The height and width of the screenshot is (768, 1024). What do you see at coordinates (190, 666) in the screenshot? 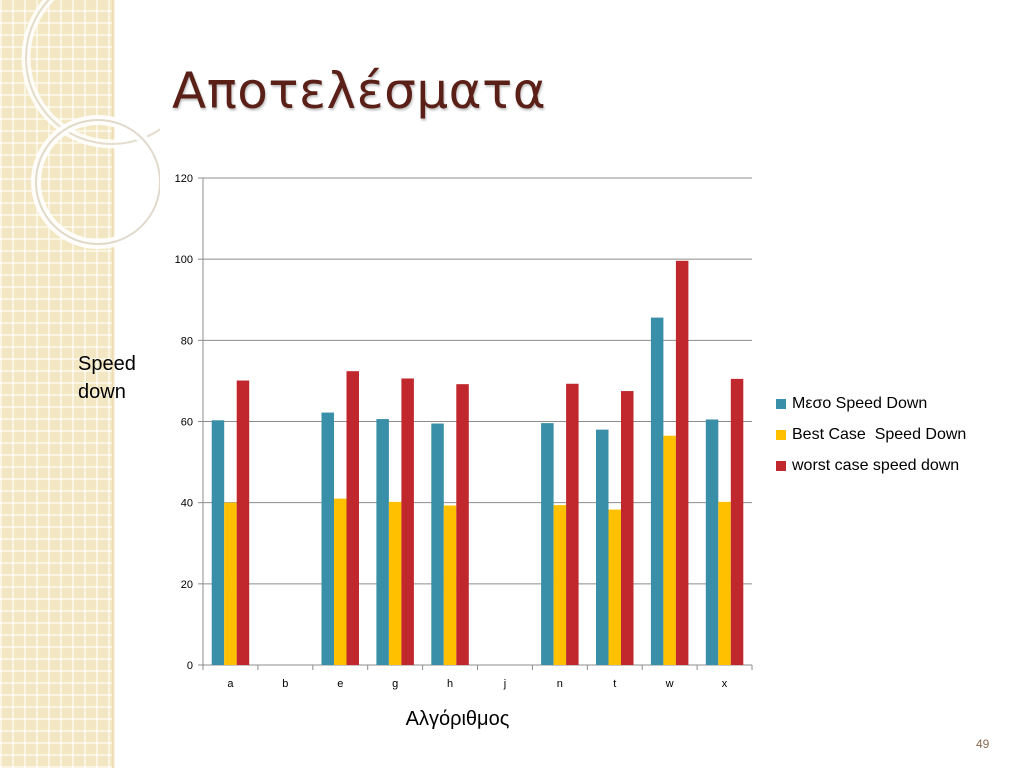
I see `y-tick-label: 0` at bounding box center [190, 666].